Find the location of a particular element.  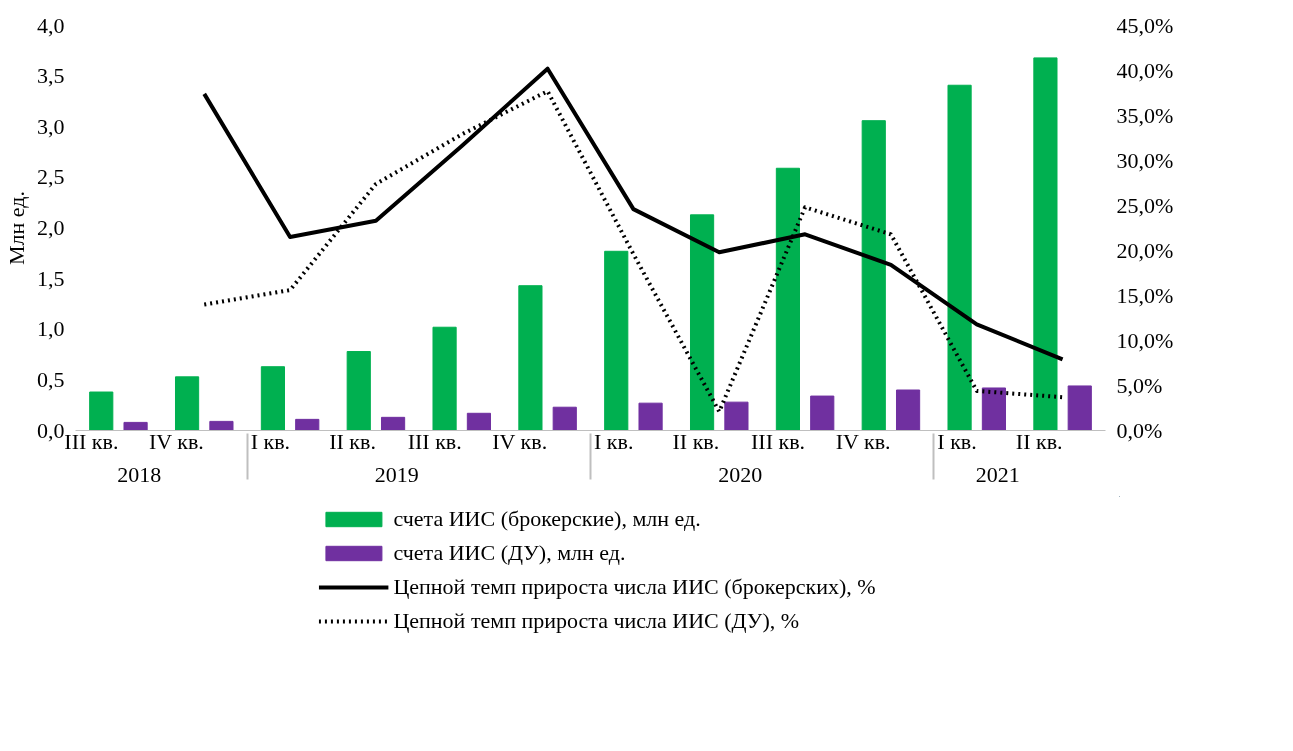

y2-tick-label: 10,0% is located at coordinates (1145, 340).